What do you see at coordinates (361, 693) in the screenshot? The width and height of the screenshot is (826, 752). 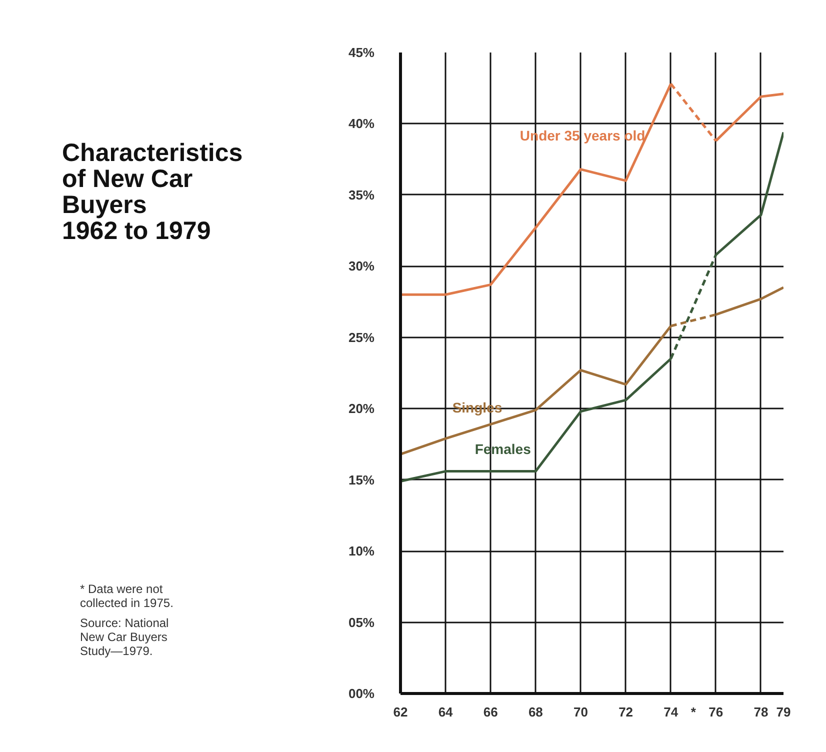 I see `y-tick-label: 00%` at bounding box center [361, 693].